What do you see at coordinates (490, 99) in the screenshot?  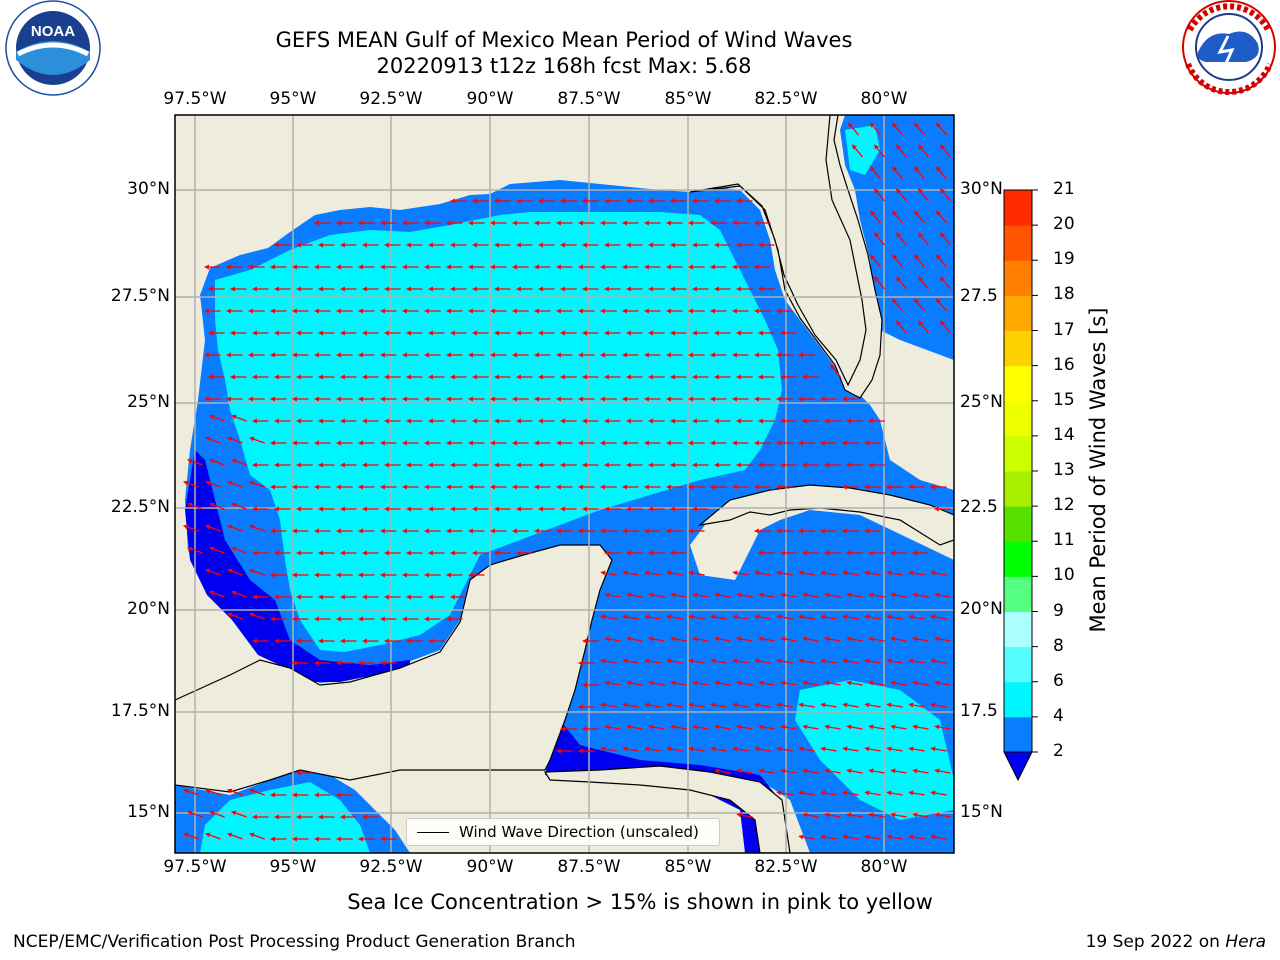 I see `lon-tick-top: 90°W` at bounding box center [490, 99].